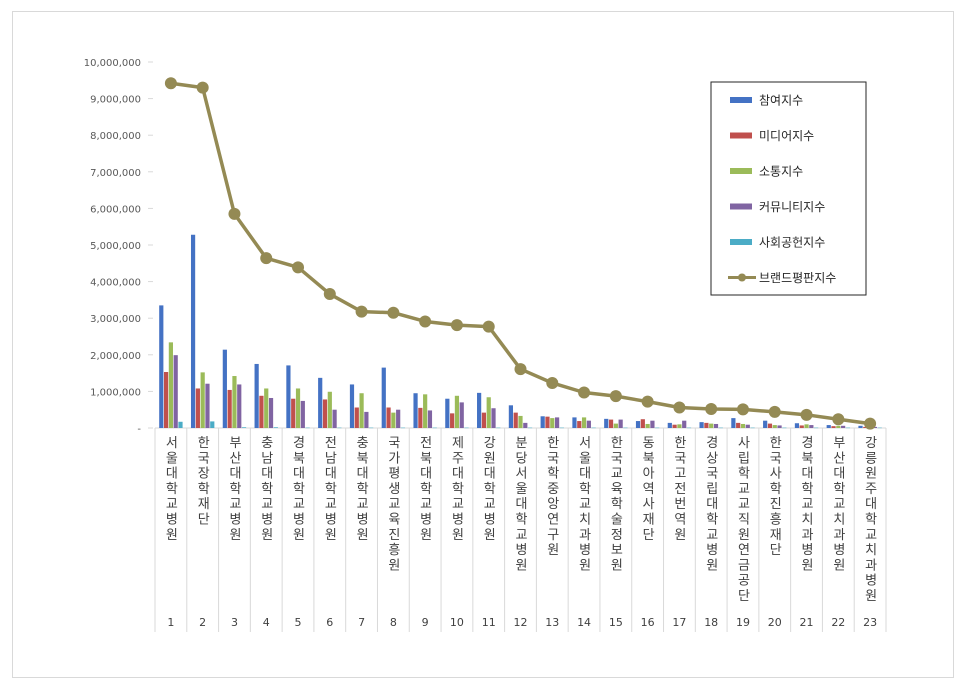 Image resolution: width=966 pixels, height=687 pixels. I want to click on bar-미디어지수-19, so click(738, 425).